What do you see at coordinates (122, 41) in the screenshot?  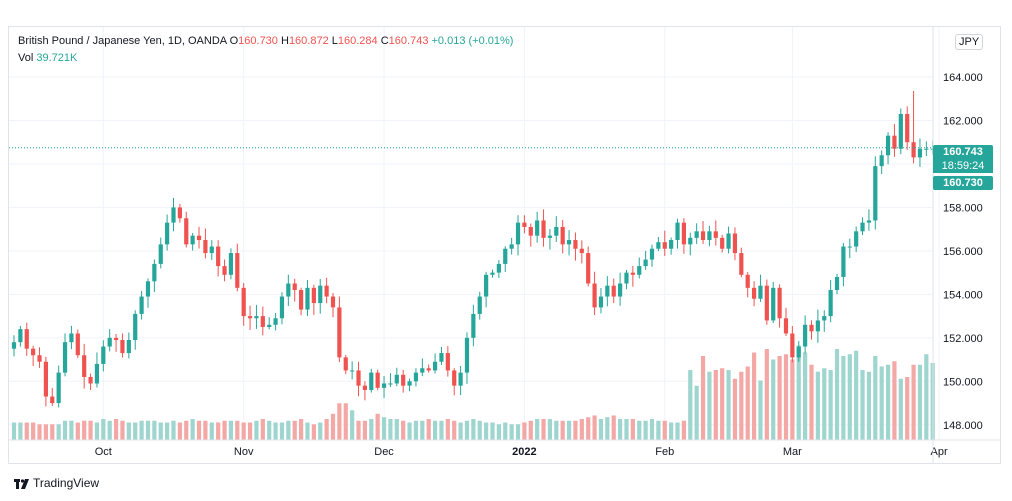 I see `symbol-title: British Pound / Japanese Yen, 1D, OANDA` at bounding box center [122, 41].